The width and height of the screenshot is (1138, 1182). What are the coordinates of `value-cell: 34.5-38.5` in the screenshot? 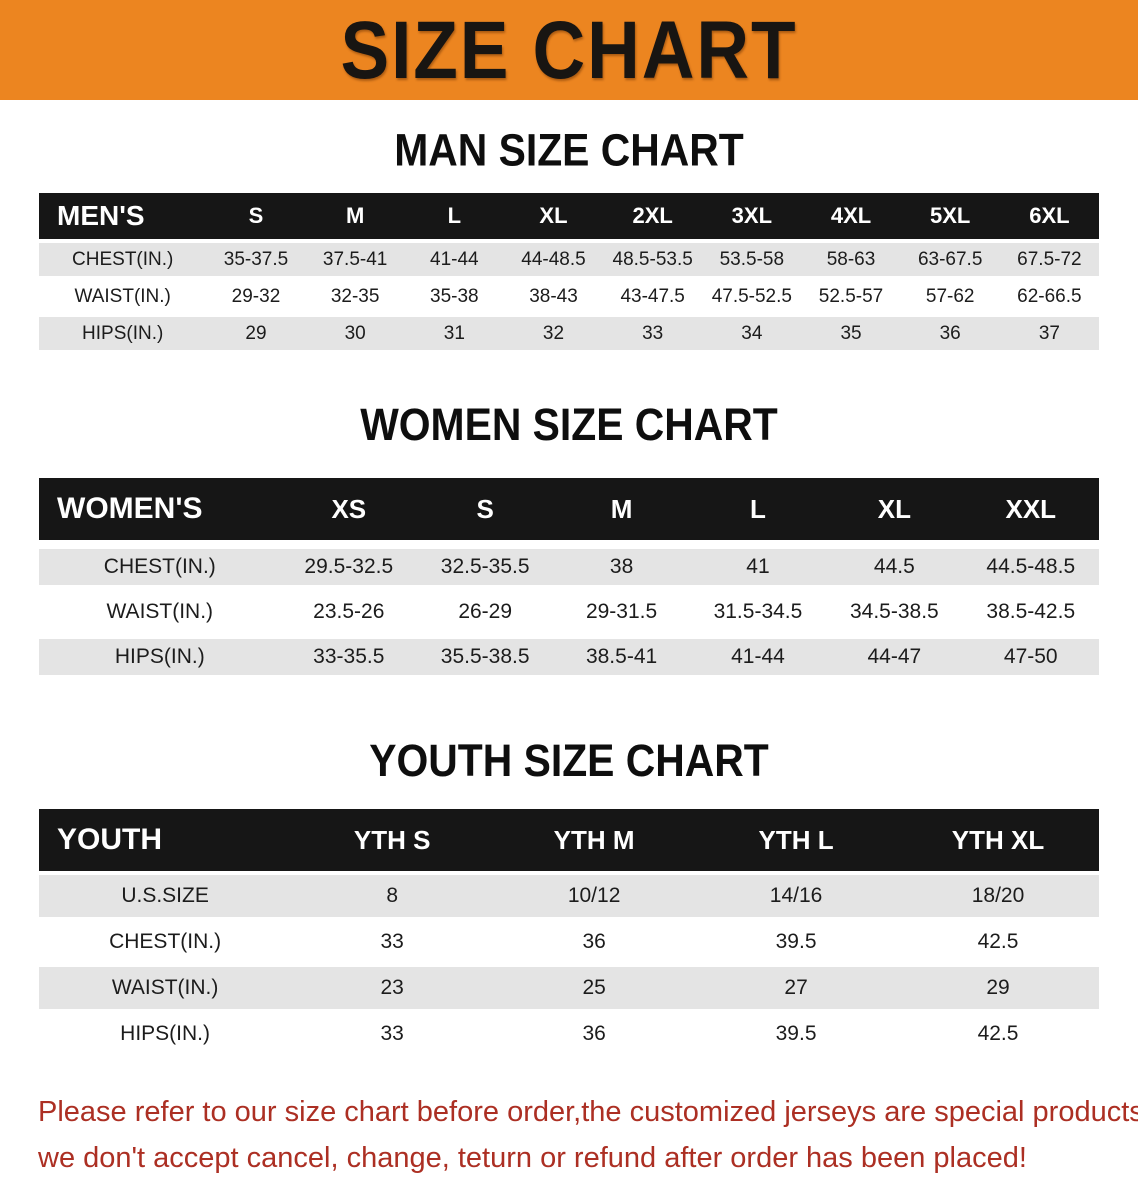 It's located at (894, 612).